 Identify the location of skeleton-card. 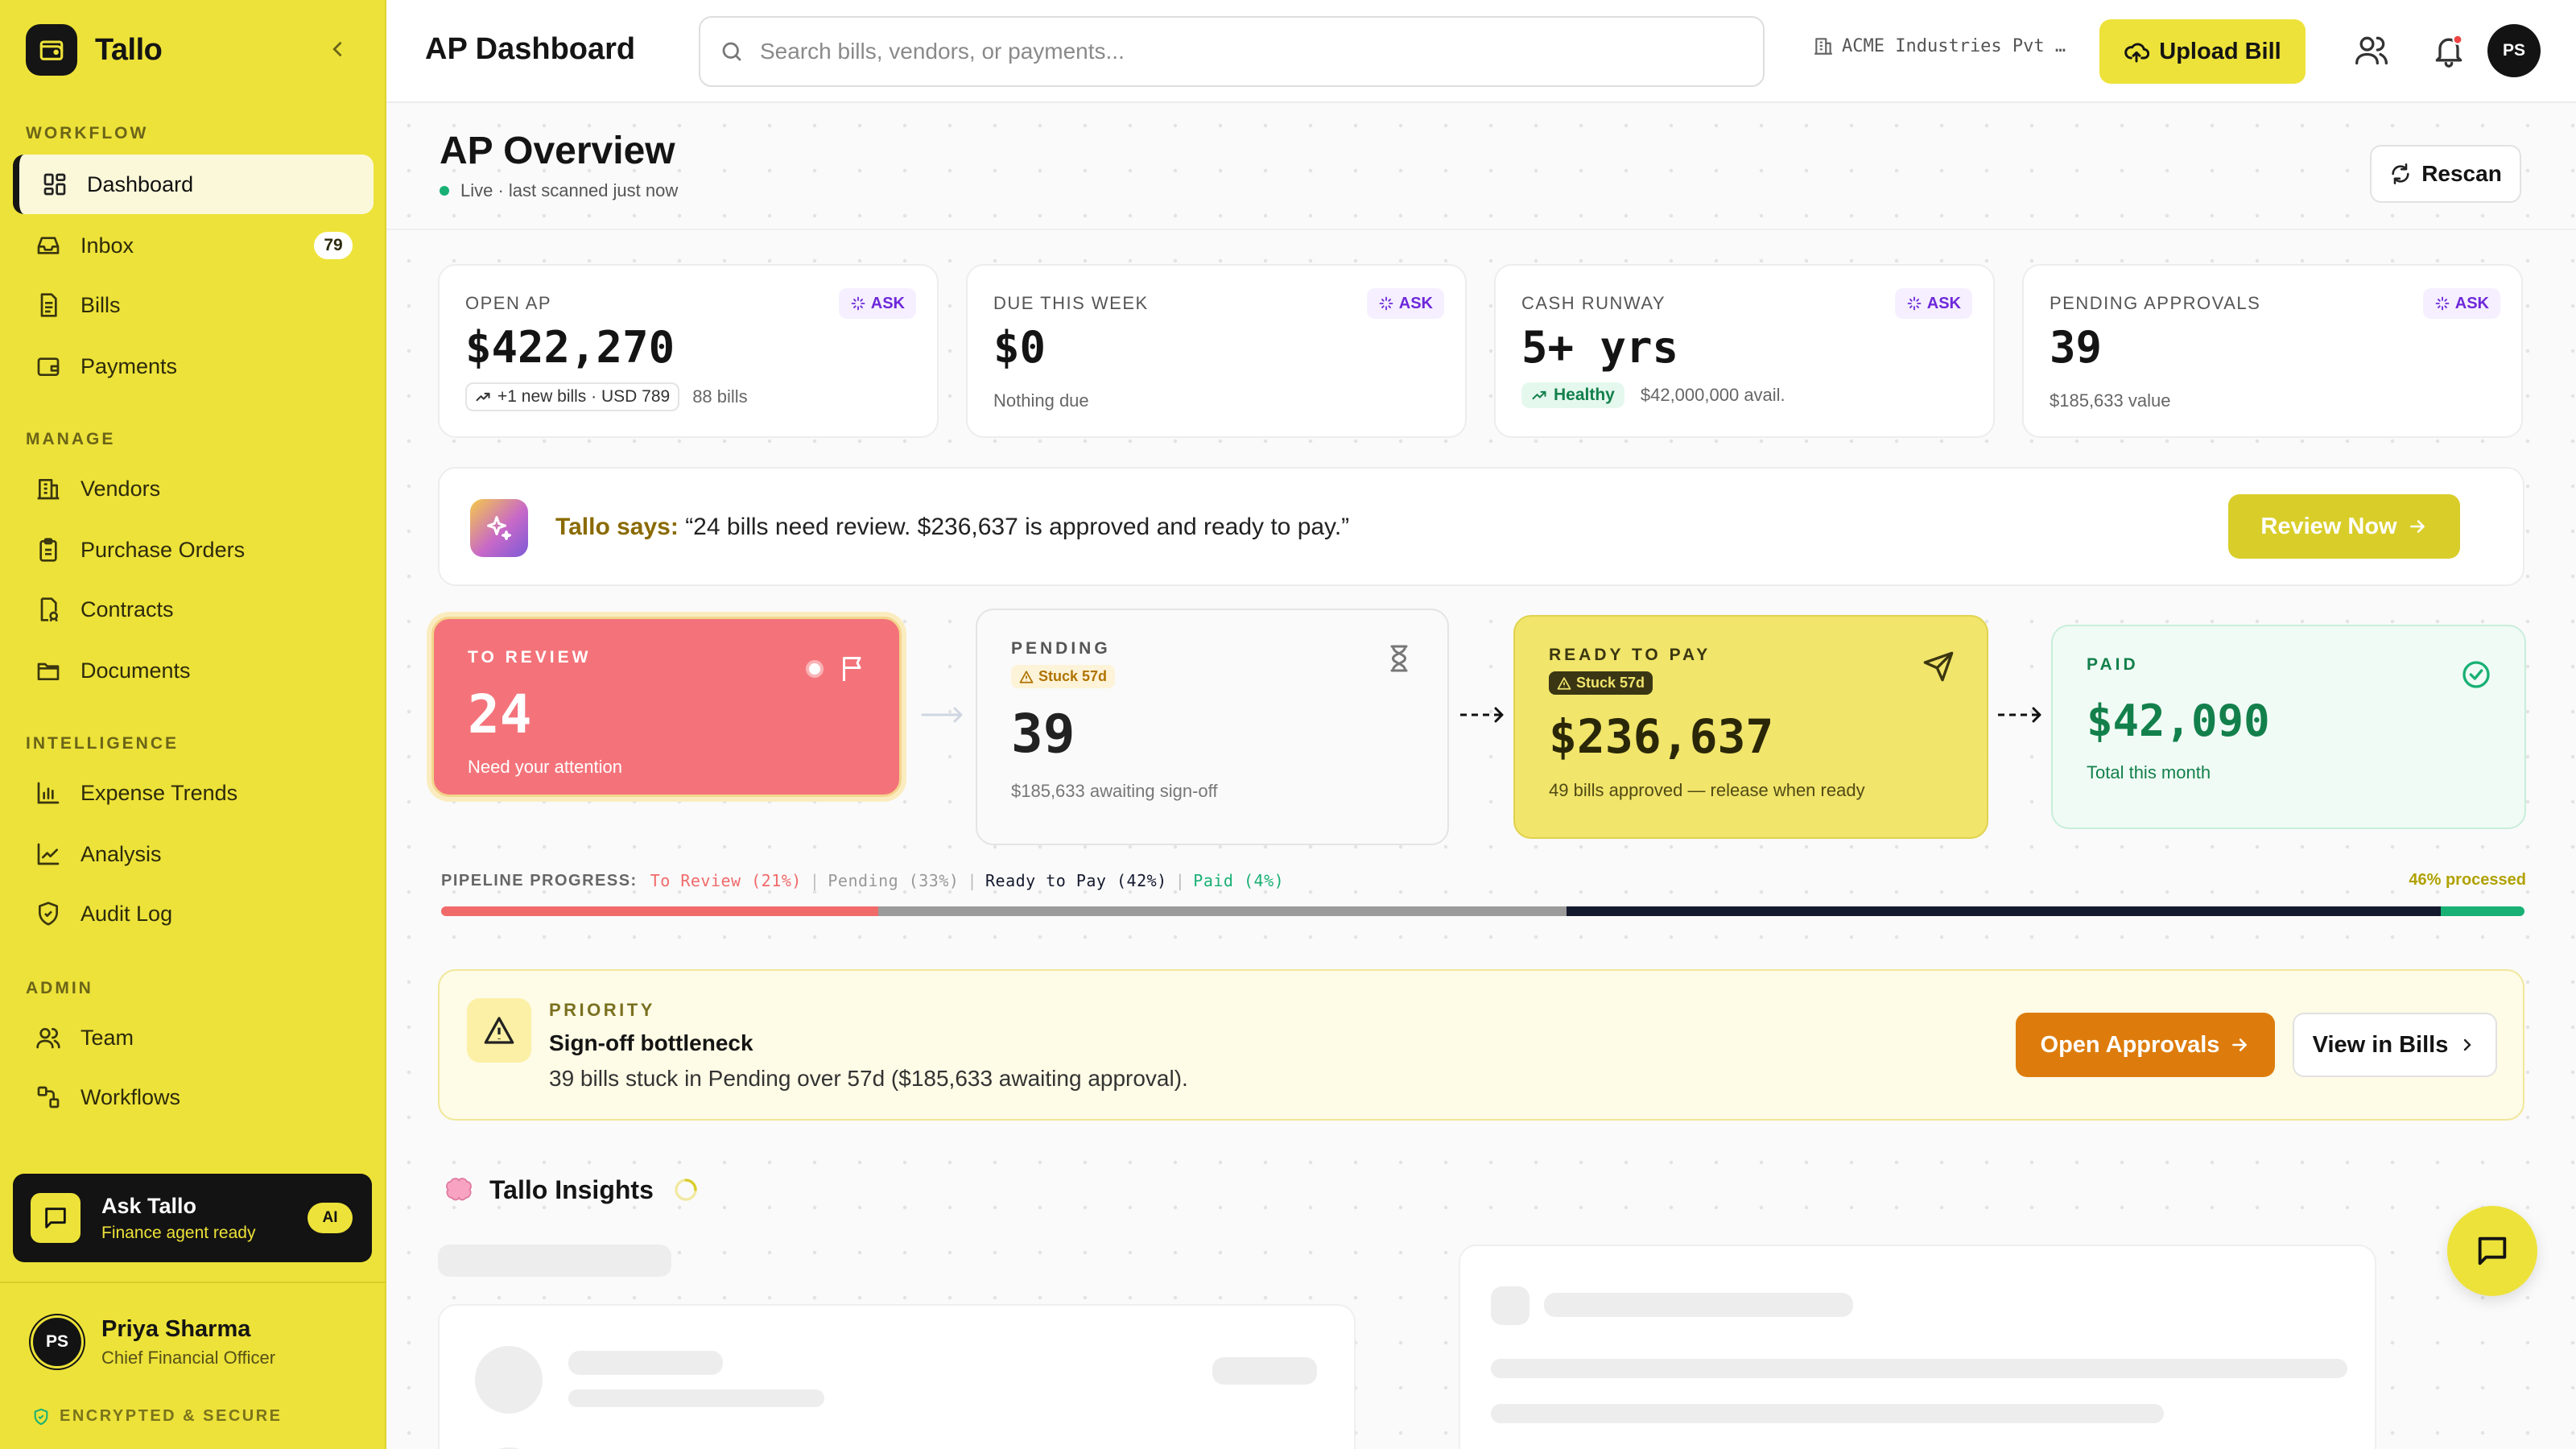
(1917, 1347).